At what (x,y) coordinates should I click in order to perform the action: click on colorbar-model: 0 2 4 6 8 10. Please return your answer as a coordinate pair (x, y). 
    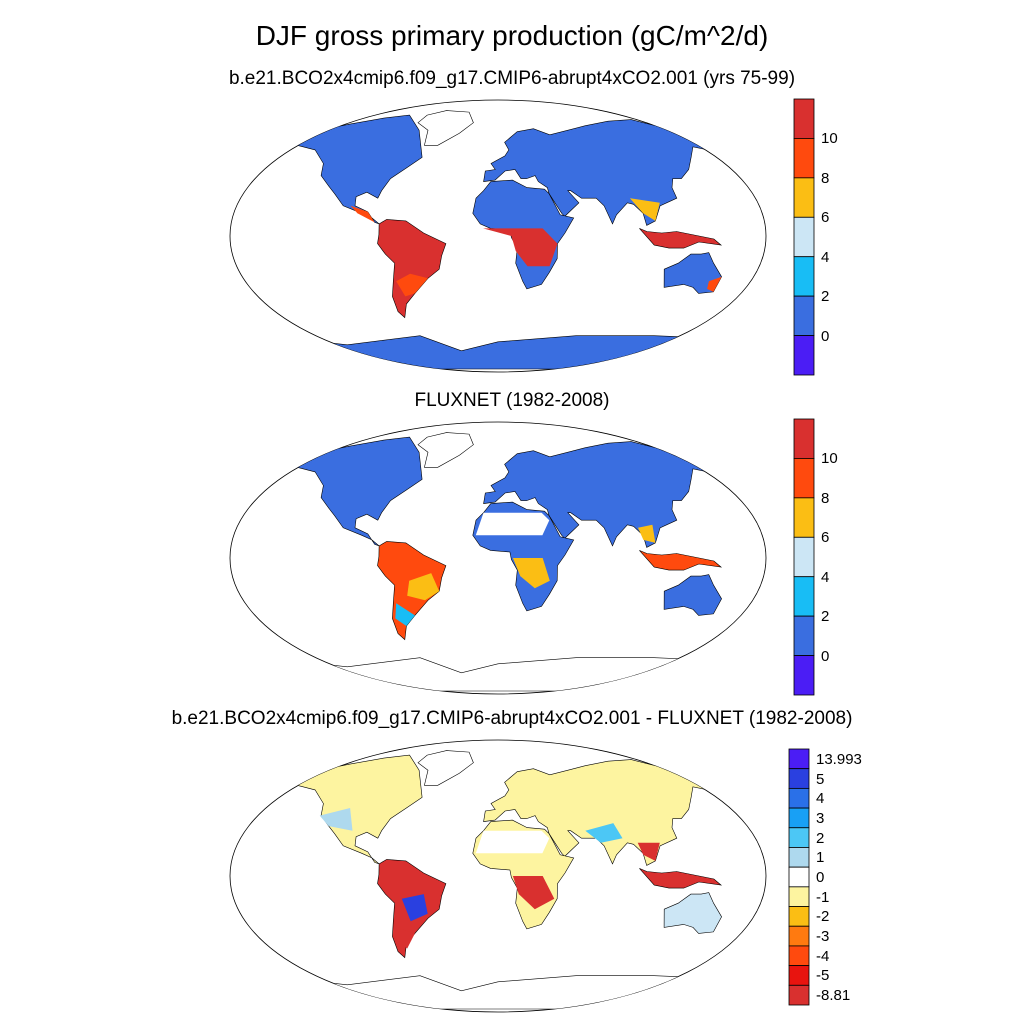
    Looking at the image, I should click on (833, 237).